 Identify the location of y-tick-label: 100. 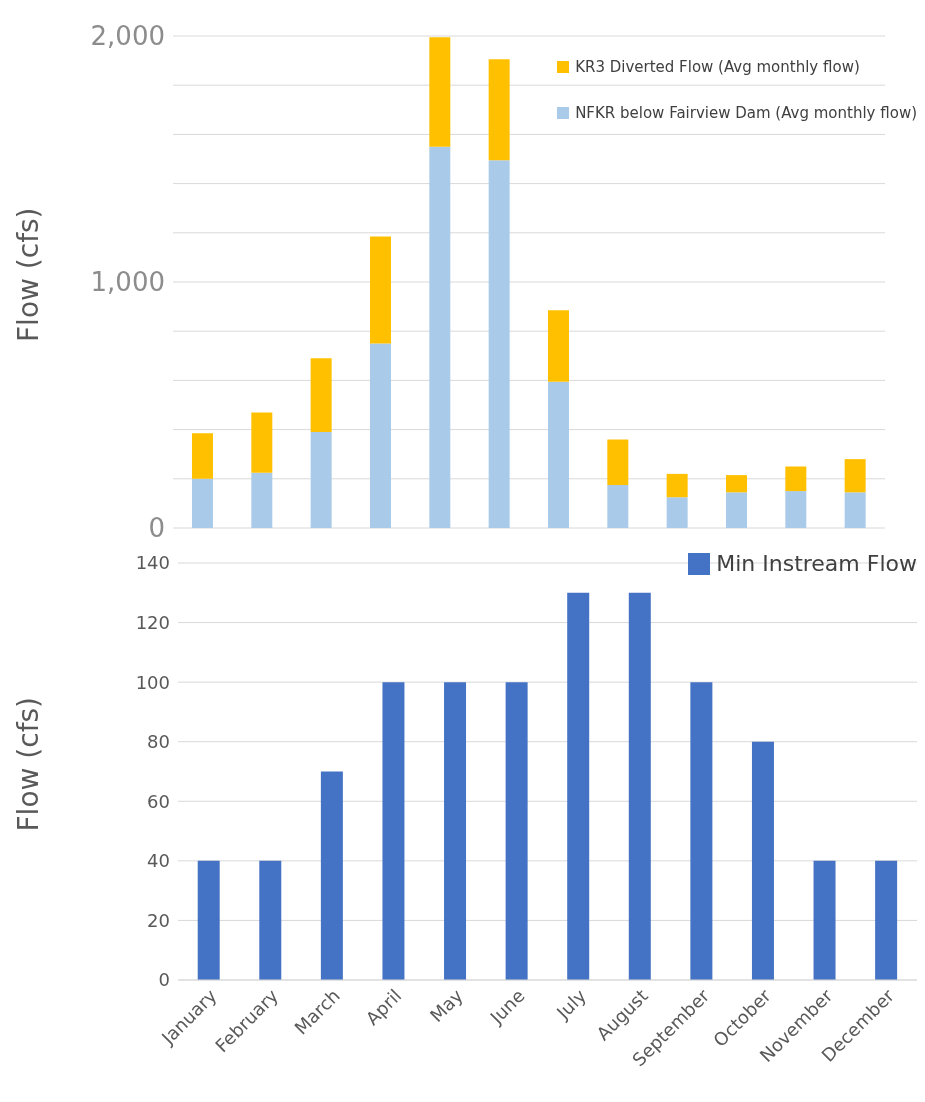
(152, 682).